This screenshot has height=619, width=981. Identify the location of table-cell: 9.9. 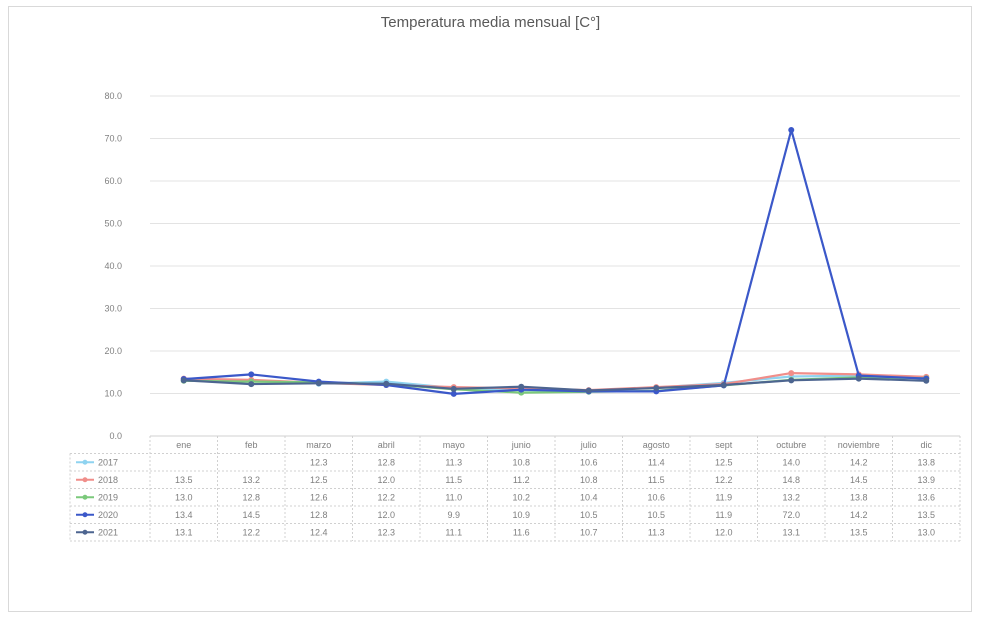
(453, 515).